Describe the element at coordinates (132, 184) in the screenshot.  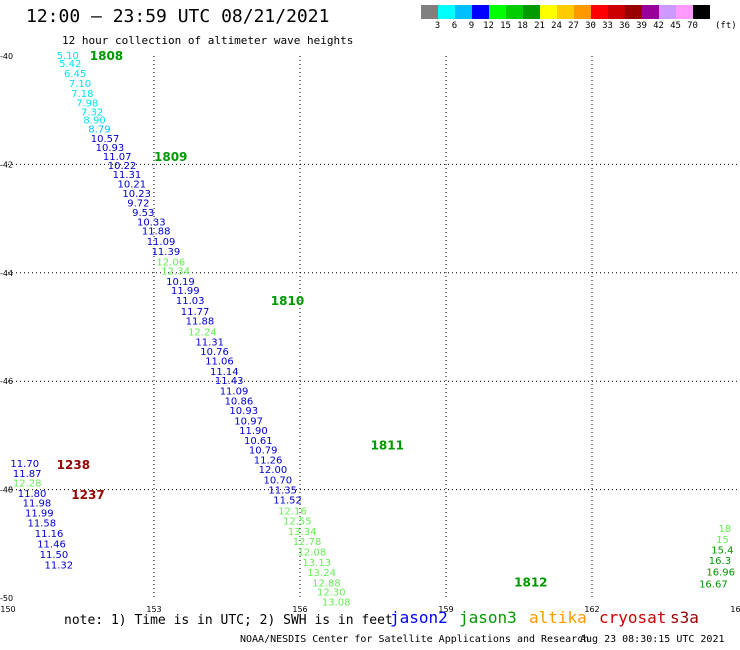
I see `wave-height-value: 10.21` at that location.